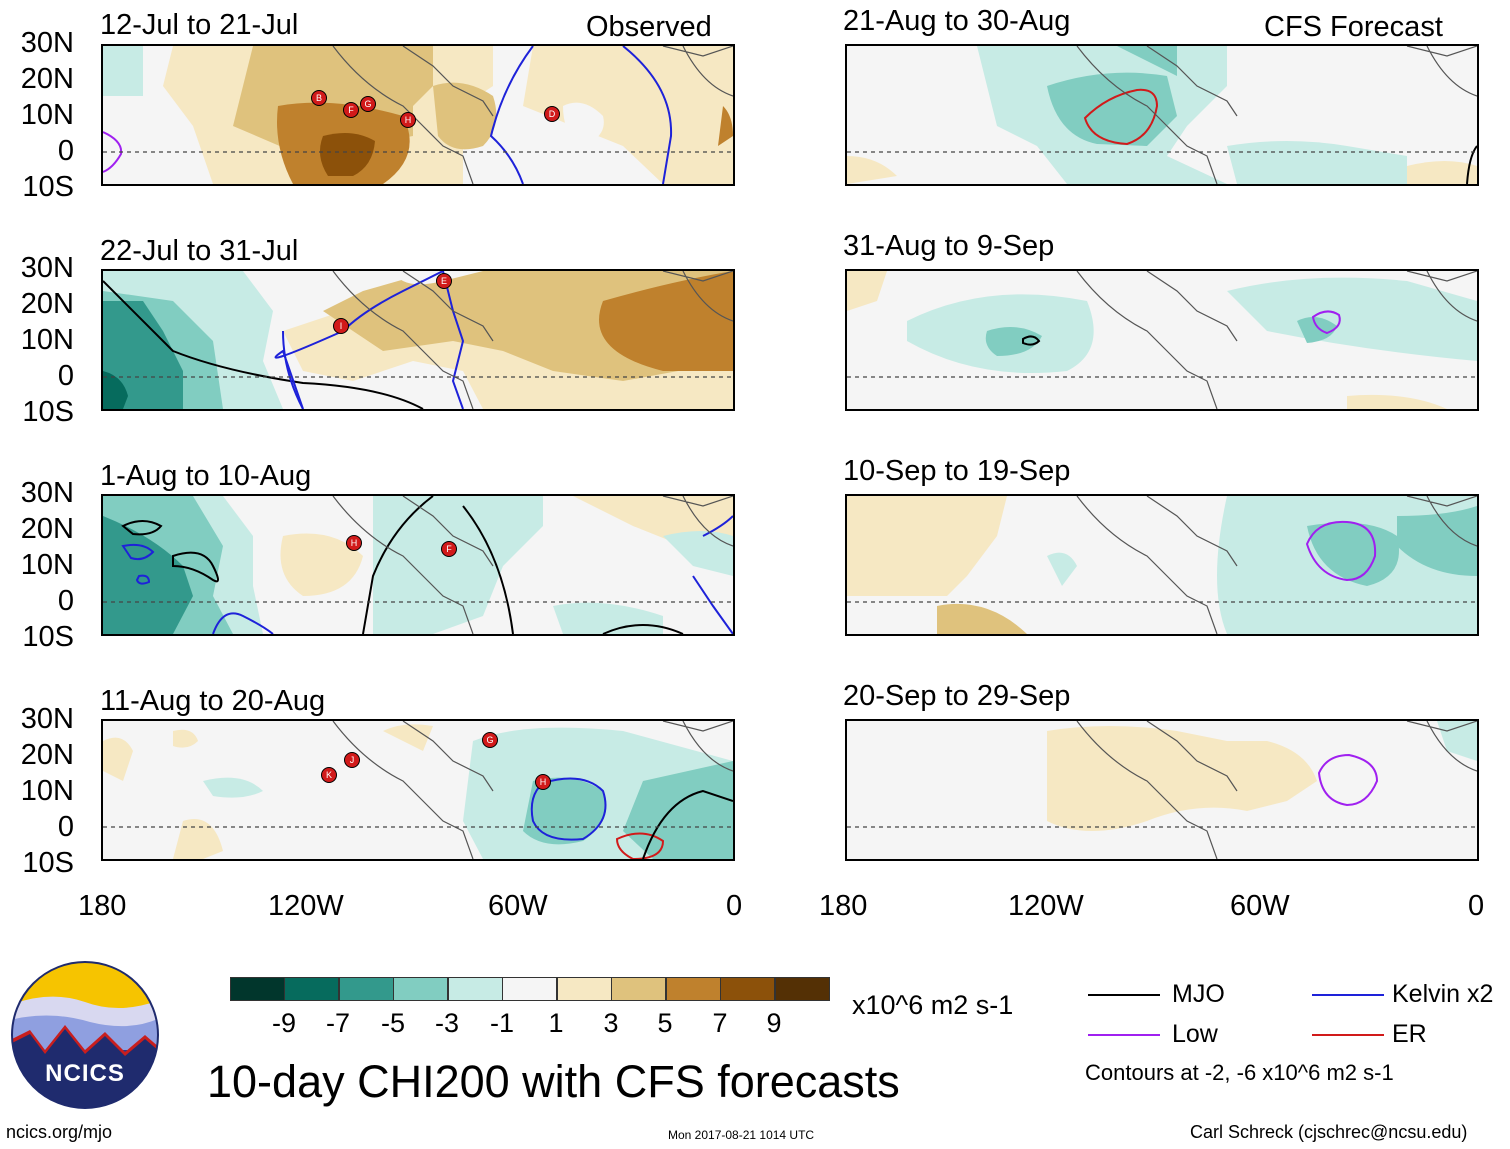 The height and width of the screenshot is (1149, 1510). I want to click on panel-title-fcst-1: 21-Aug to 30-Aug, so click(957, 21).